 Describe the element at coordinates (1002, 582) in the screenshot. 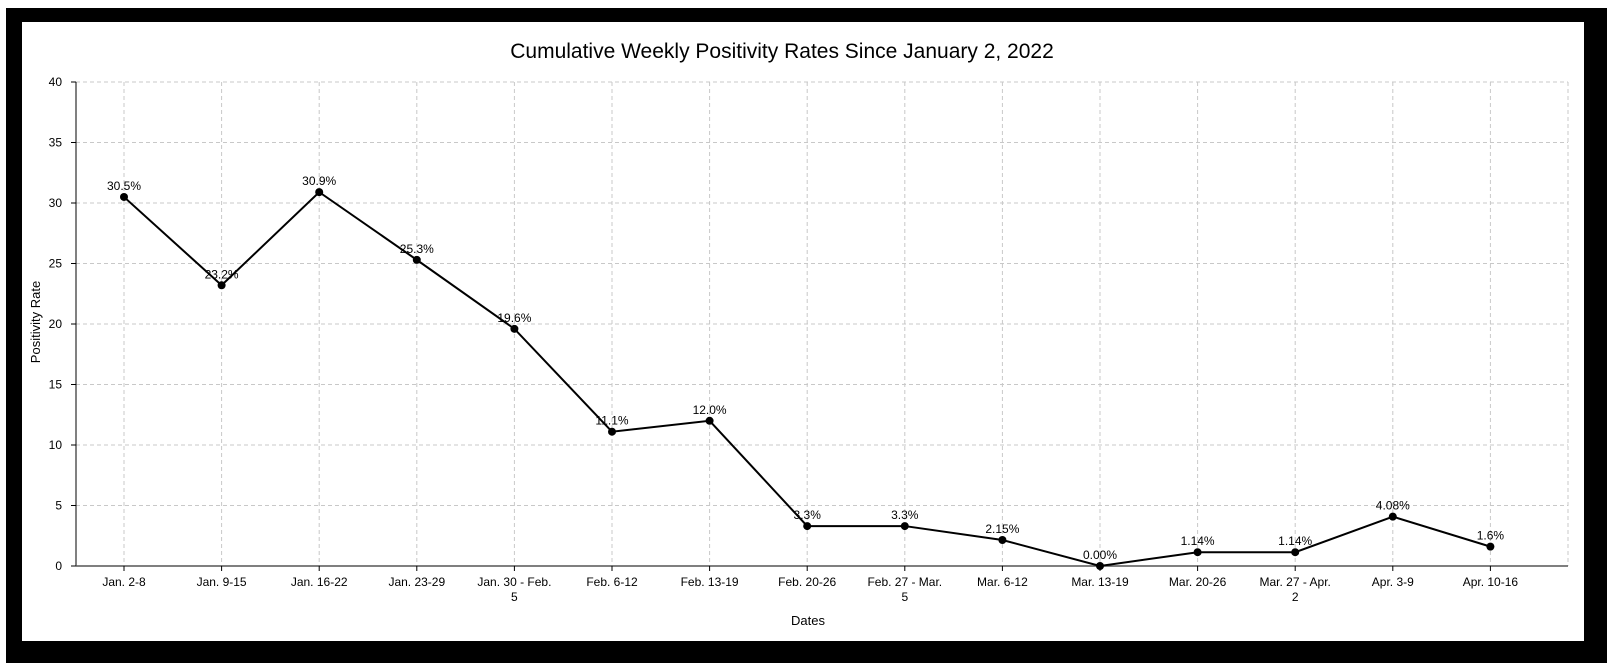

I see `x-tick-label: Mar. 6-12` at that location.